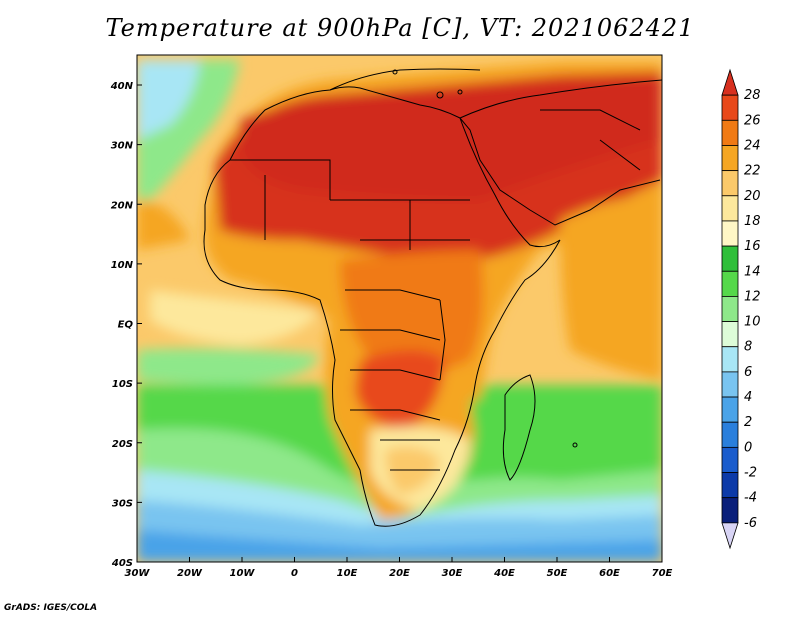  Describe the element at coordinates (752, 145) in the screenshot. I see `colorbar-label: 24` at that location.